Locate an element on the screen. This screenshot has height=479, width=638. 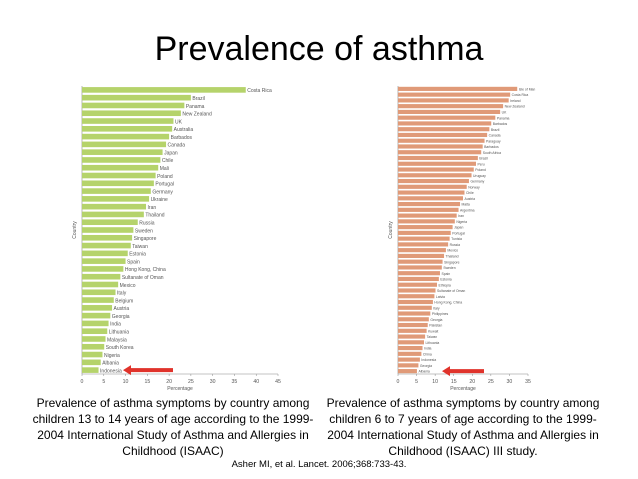
bar-label-37: Hong Kong, China is located at coordinates (448, 303).